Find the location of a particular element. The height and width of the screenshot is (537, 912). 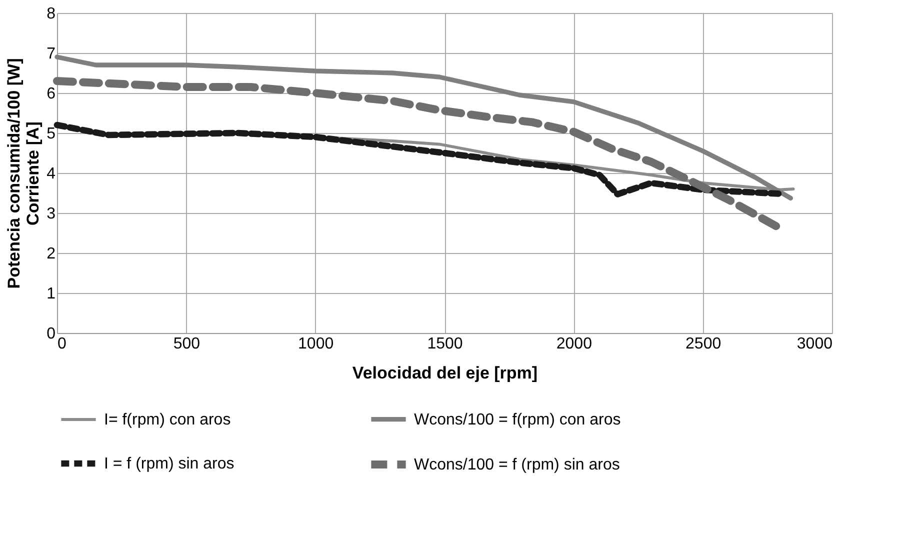

y-tick-label: 1 is located at coordinates (51, 294).